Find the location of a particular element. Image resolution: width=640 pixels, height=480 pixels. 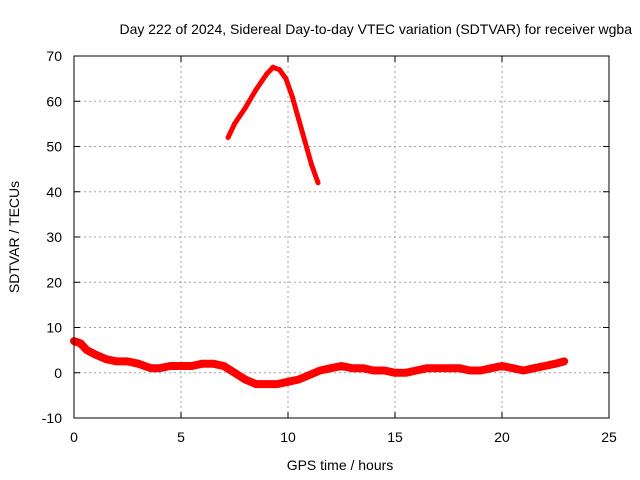

y-tick-label: 50 is located at coordinates (54, 147).